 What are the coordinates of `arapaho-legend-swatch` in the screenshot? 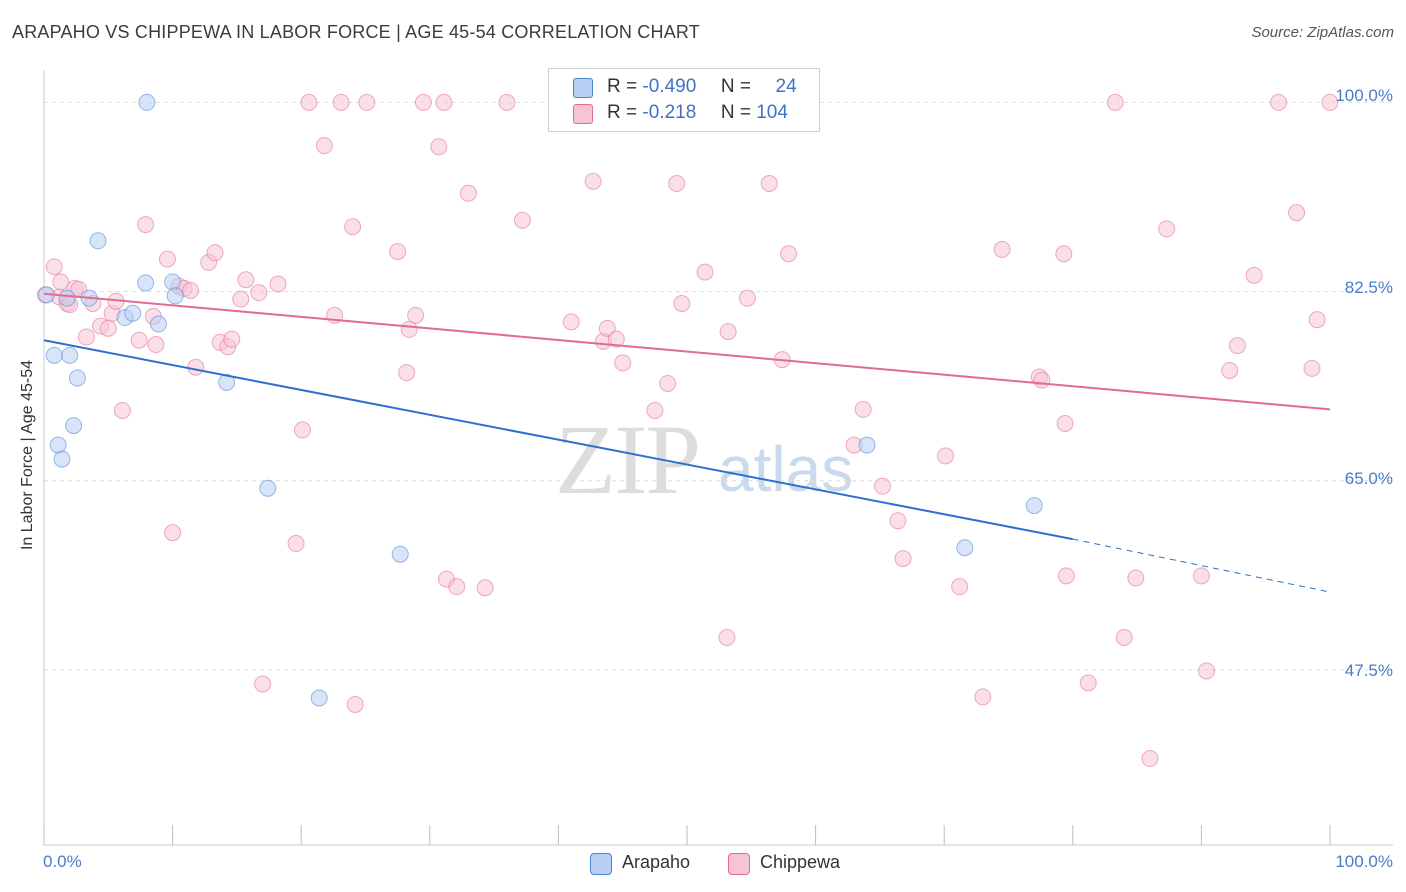 It's located at (601, 864).